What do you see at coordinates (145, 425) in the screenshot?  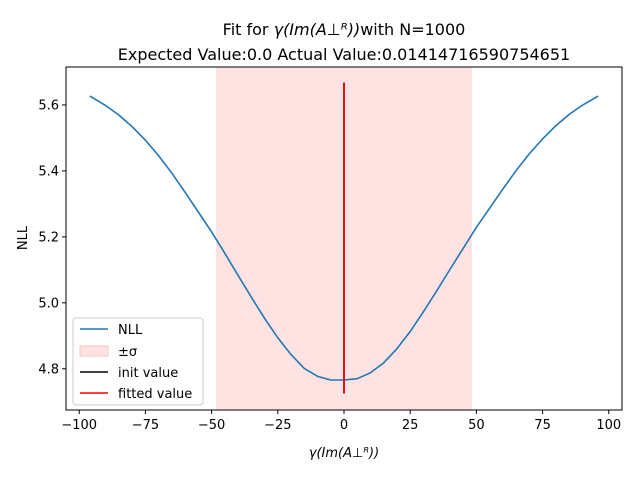 I see `x-tick-label: −75` at bounding box center [145, 425].